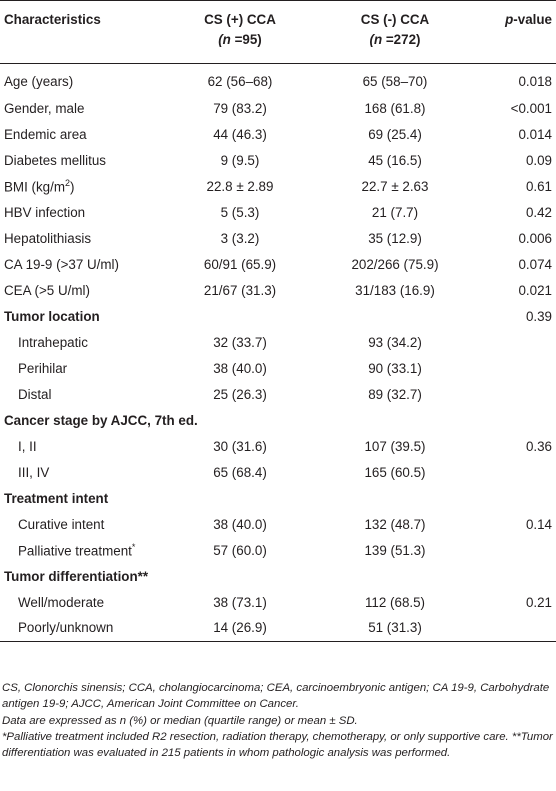 The height and width of the screenshot is (791, 556). Describe the element at coordinates (531, 108) in the screenshot. I see `p-value: <0.001` at that location.